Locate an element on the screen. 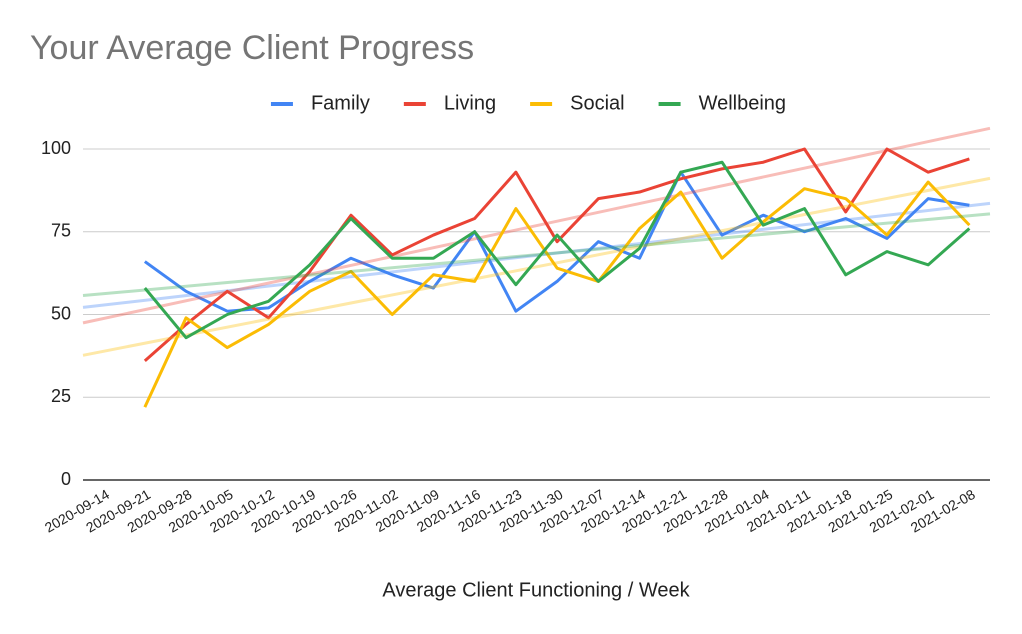 The width and height of the screenshot is (1022, 634). legend-label: Social is located at coordinates (597, 103).